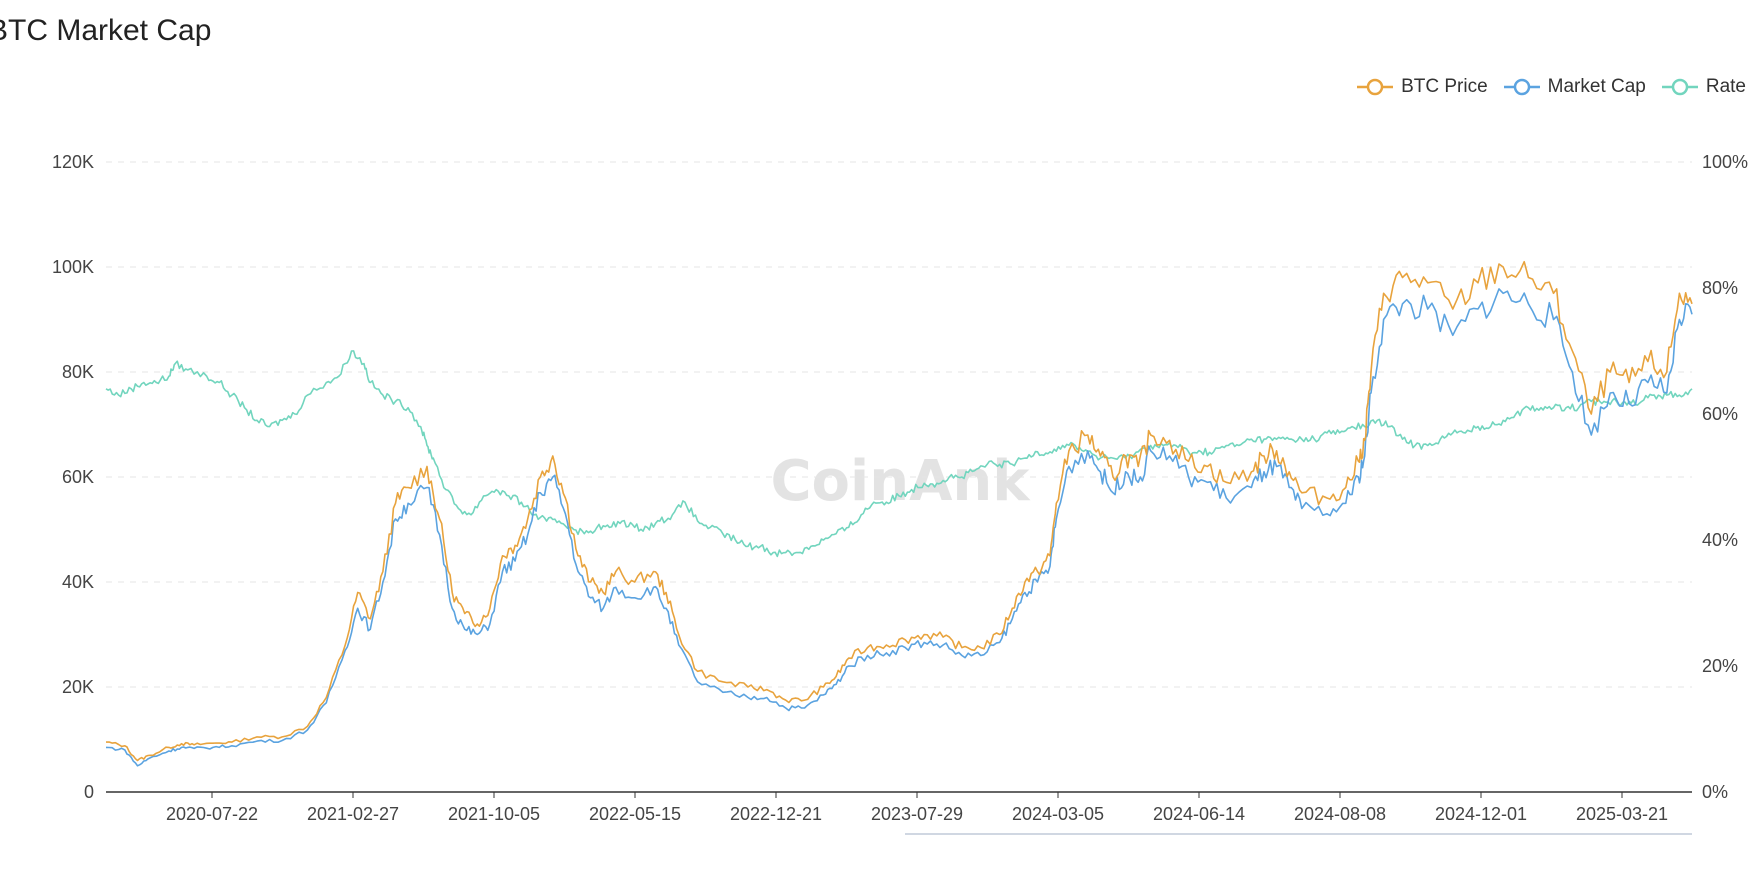 The width and height of the screenshot is (1752, 877). What do you see at coordinates (1720, 414) in the screenshot?
I see `y-right-tick-label: 60%` at bounding box center [1720, 414].